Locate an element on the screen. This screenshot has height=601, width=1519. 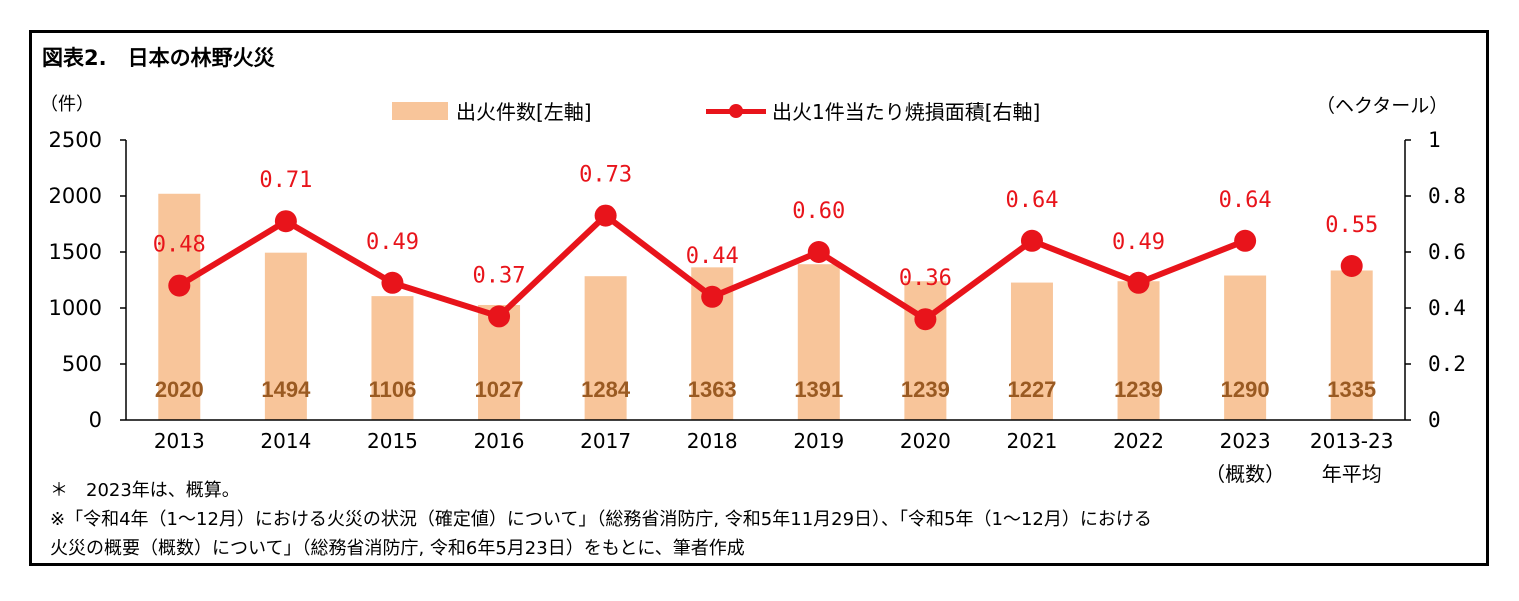
bar-value-label: 1290 is located at coordinates (1245, 389).